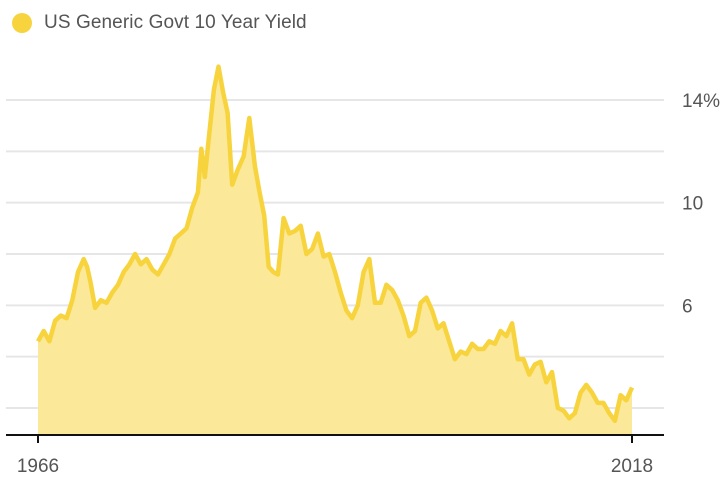  Describe the element at coordinates (701, 101) in the screenshot. I see `y-tick-label: 14%` at that location.